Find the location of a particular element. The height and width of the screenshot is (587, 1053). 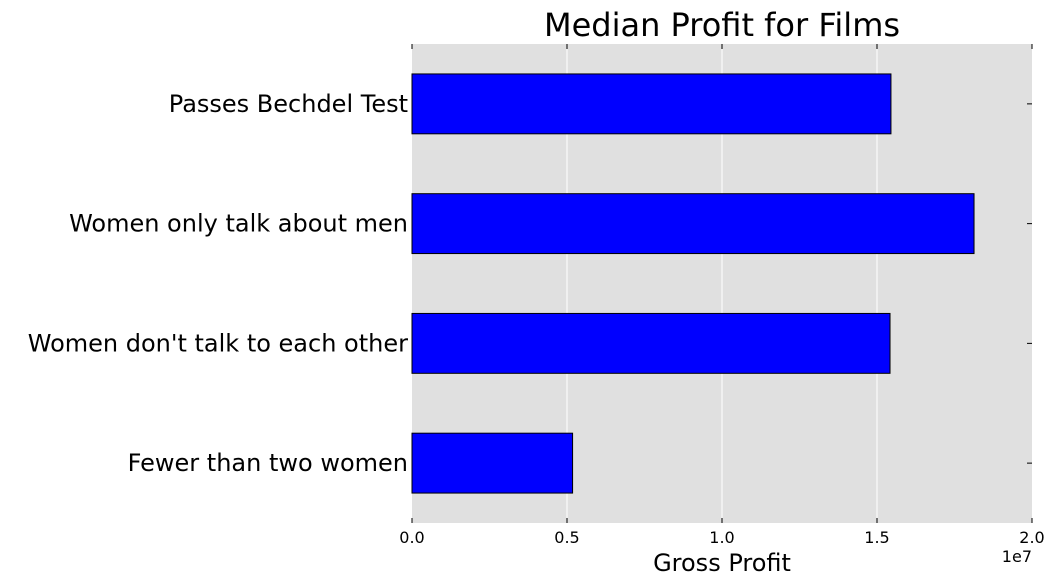

x-tick-label: 1.0 is located at coordinates (721, 537).